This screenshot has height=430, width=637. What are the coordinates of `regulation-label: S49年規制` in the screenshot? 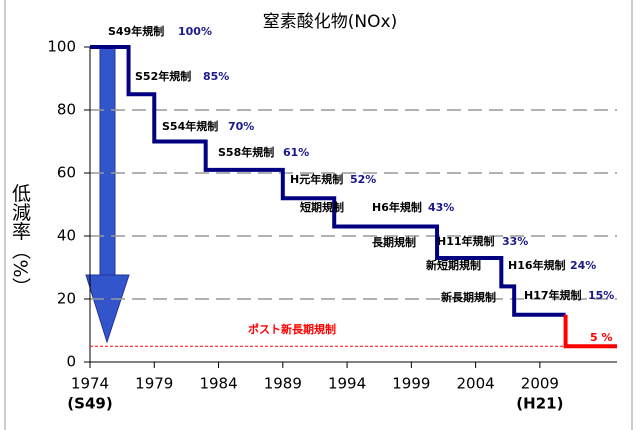 It's located at (136, 31).